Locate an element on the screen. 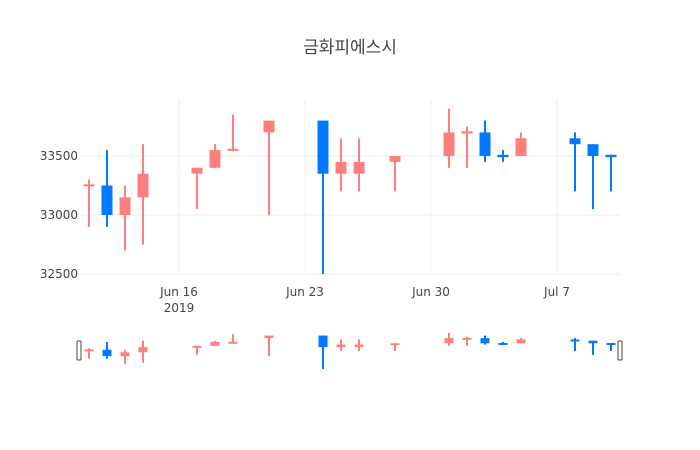  x-tick-year: 2019 is located at coordinates (179, 308).